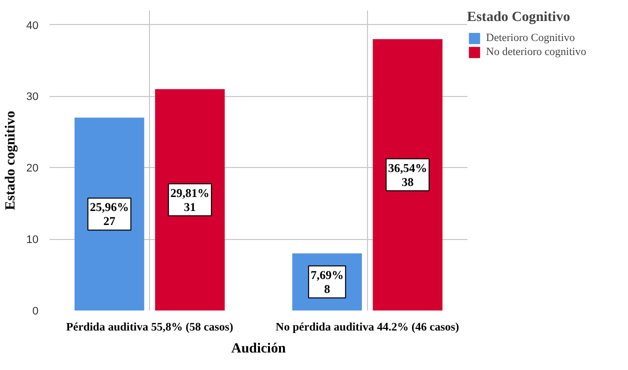  I want to click on y-tick-label: 30, so click(32, 97).